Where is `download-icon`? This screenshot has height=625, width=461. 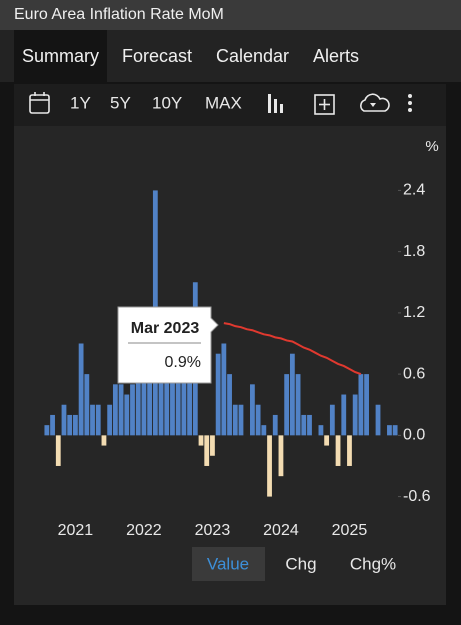 download-icon is located at coordinates (375, 102).